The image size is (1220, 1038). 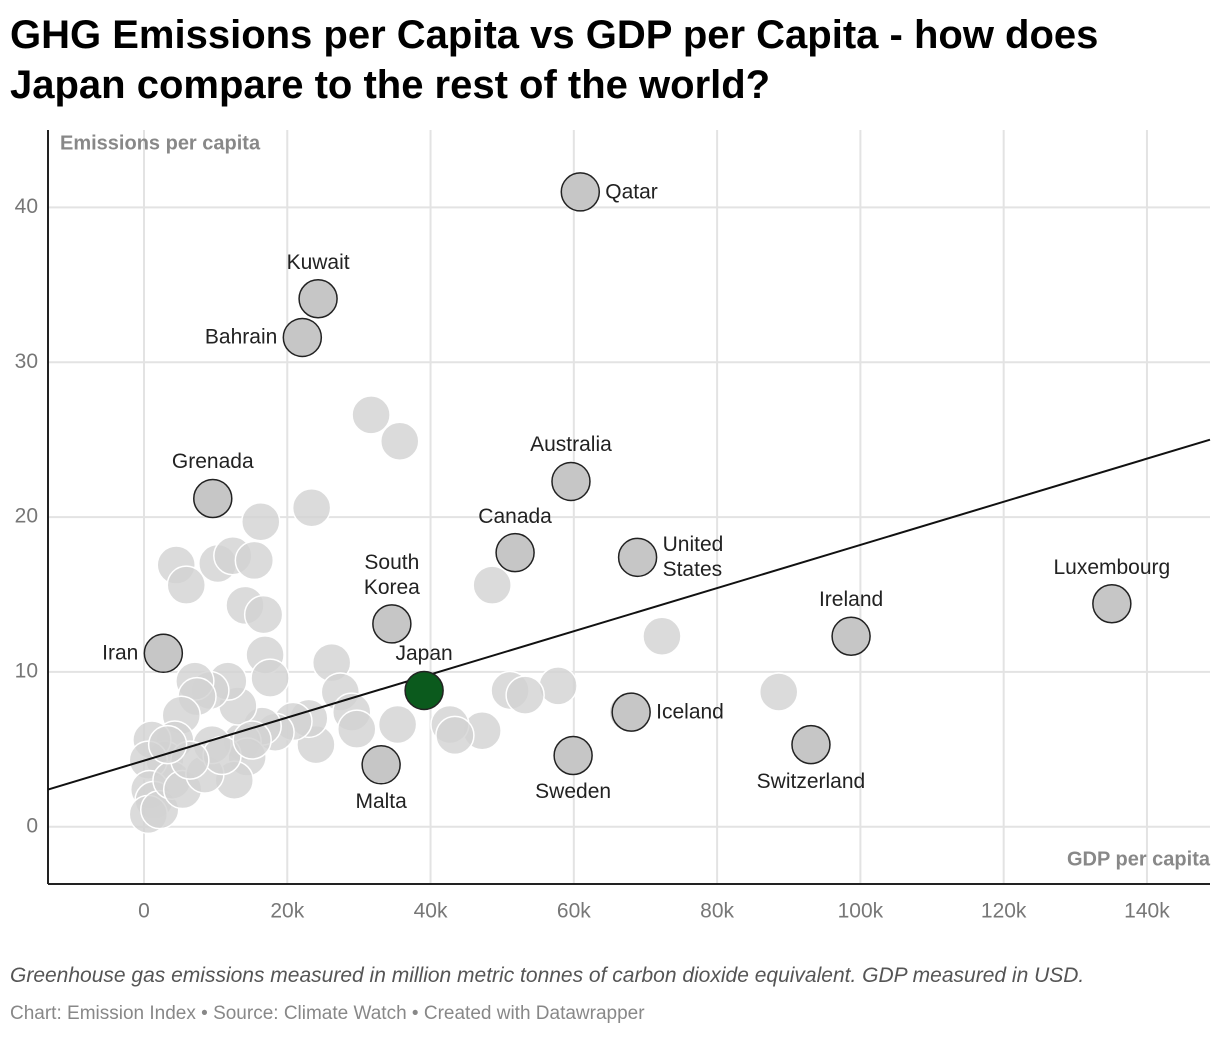 I want to click on x-axis-title: GDP per capita, so click(x=1139, y=859).